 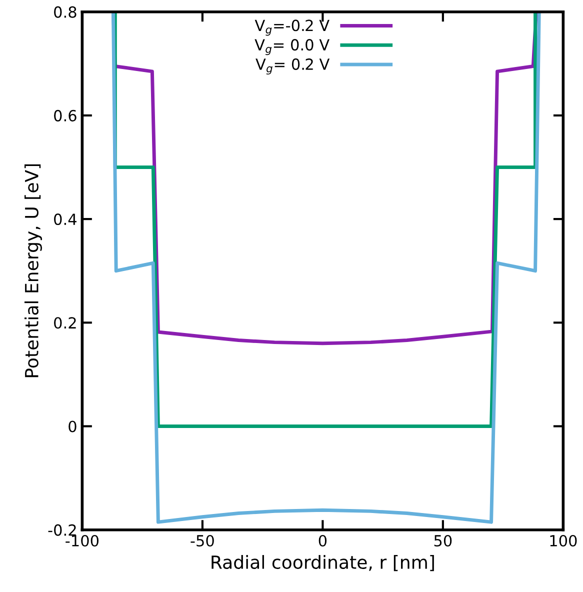 I want to click on x-axis-title: Radial coordinate, r [nm], so click(x=323, y=563).